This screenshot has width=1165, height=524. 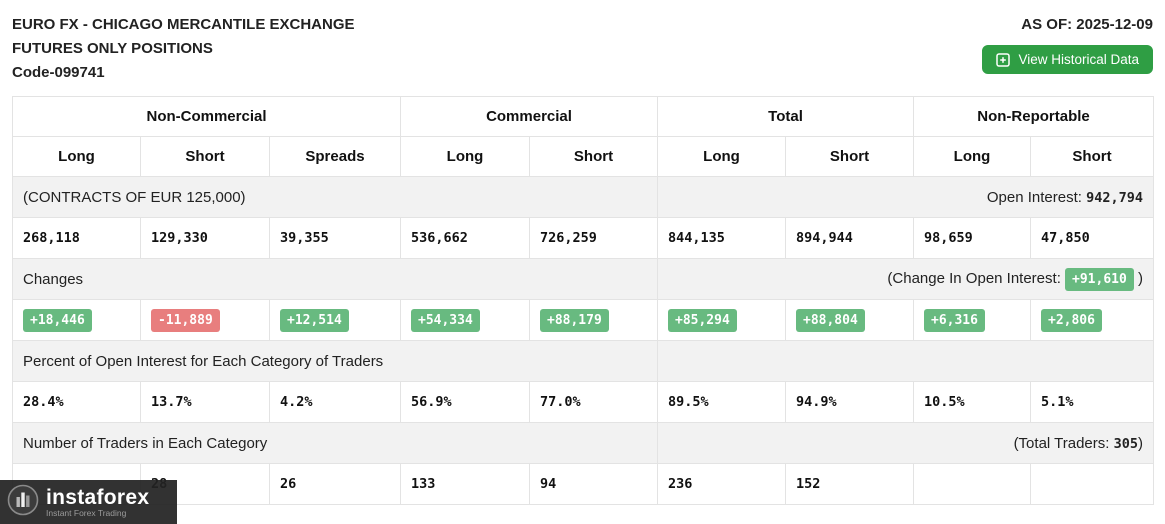 What do you see at coordinates (465, 484) in the screenshot?
I see `traders-cell: 133` at bounding box center [465, 484].